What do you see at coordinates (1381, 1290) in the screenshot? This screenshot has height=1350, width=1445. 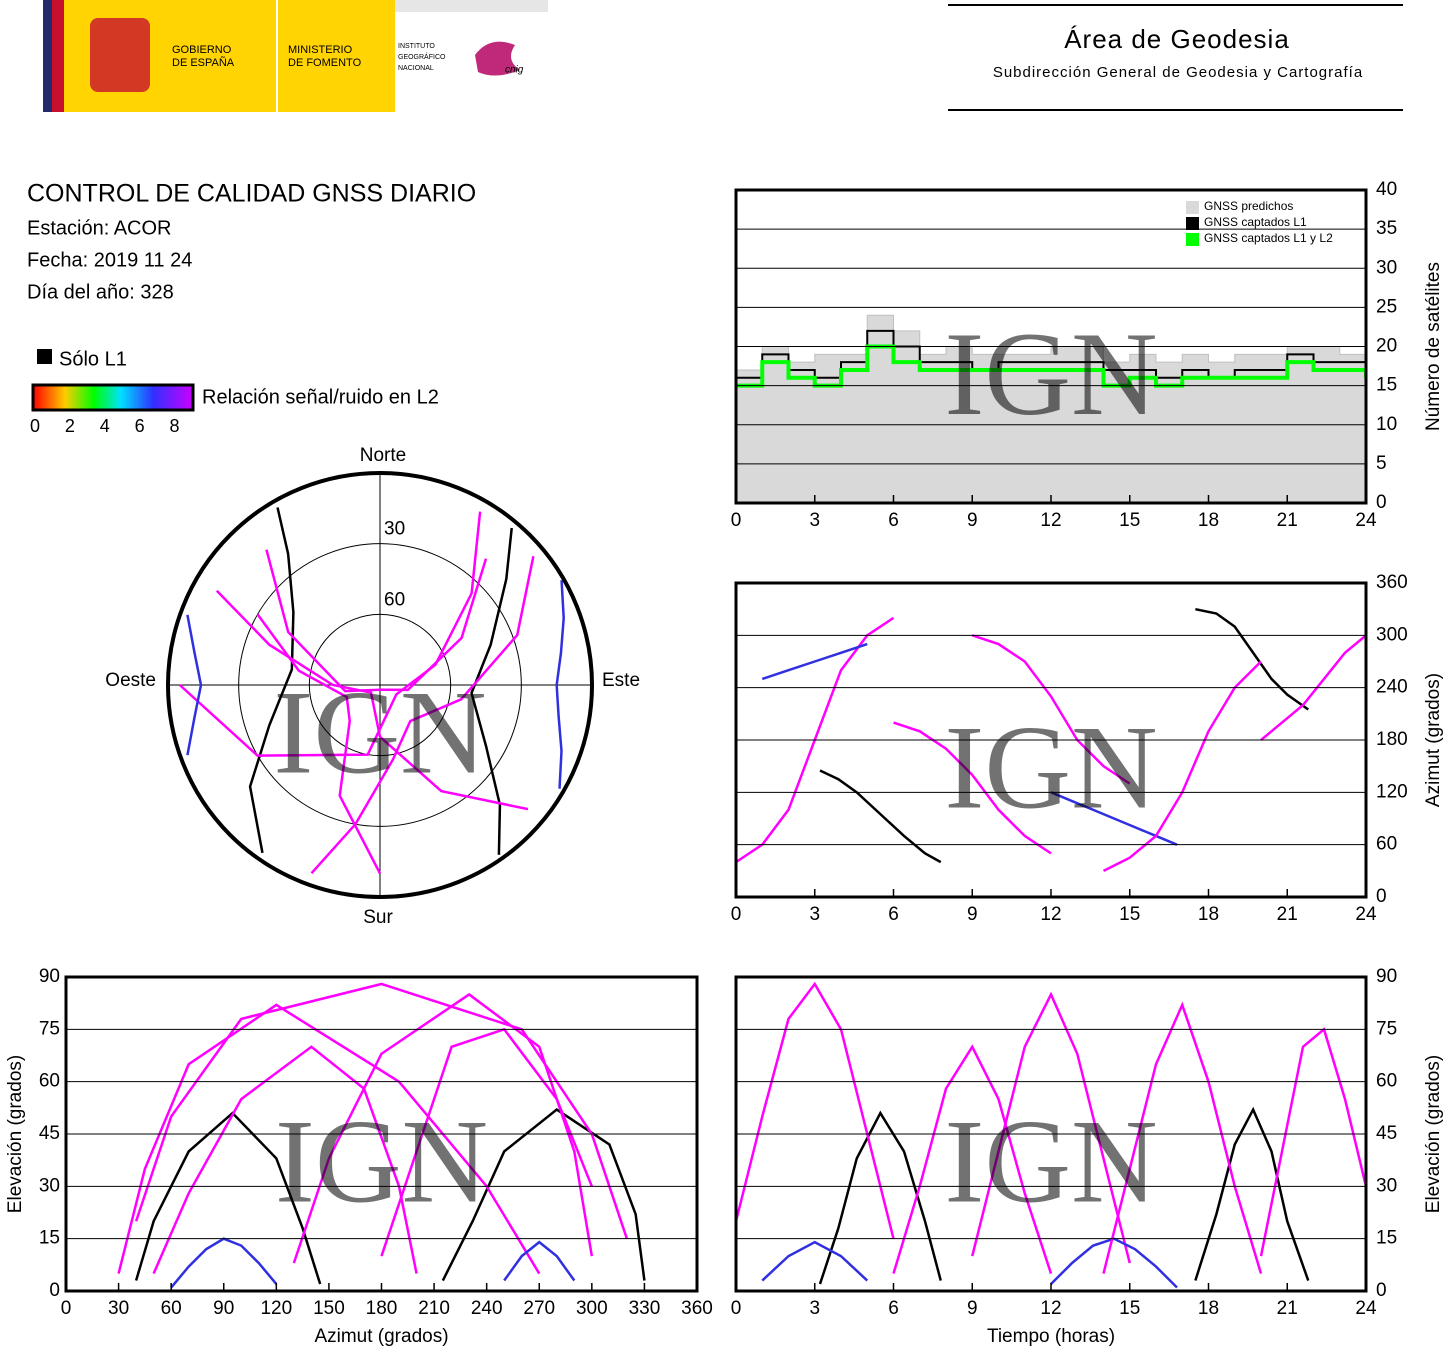 I see `y-tick-label: 0` at bounding box center [1381, 1290].